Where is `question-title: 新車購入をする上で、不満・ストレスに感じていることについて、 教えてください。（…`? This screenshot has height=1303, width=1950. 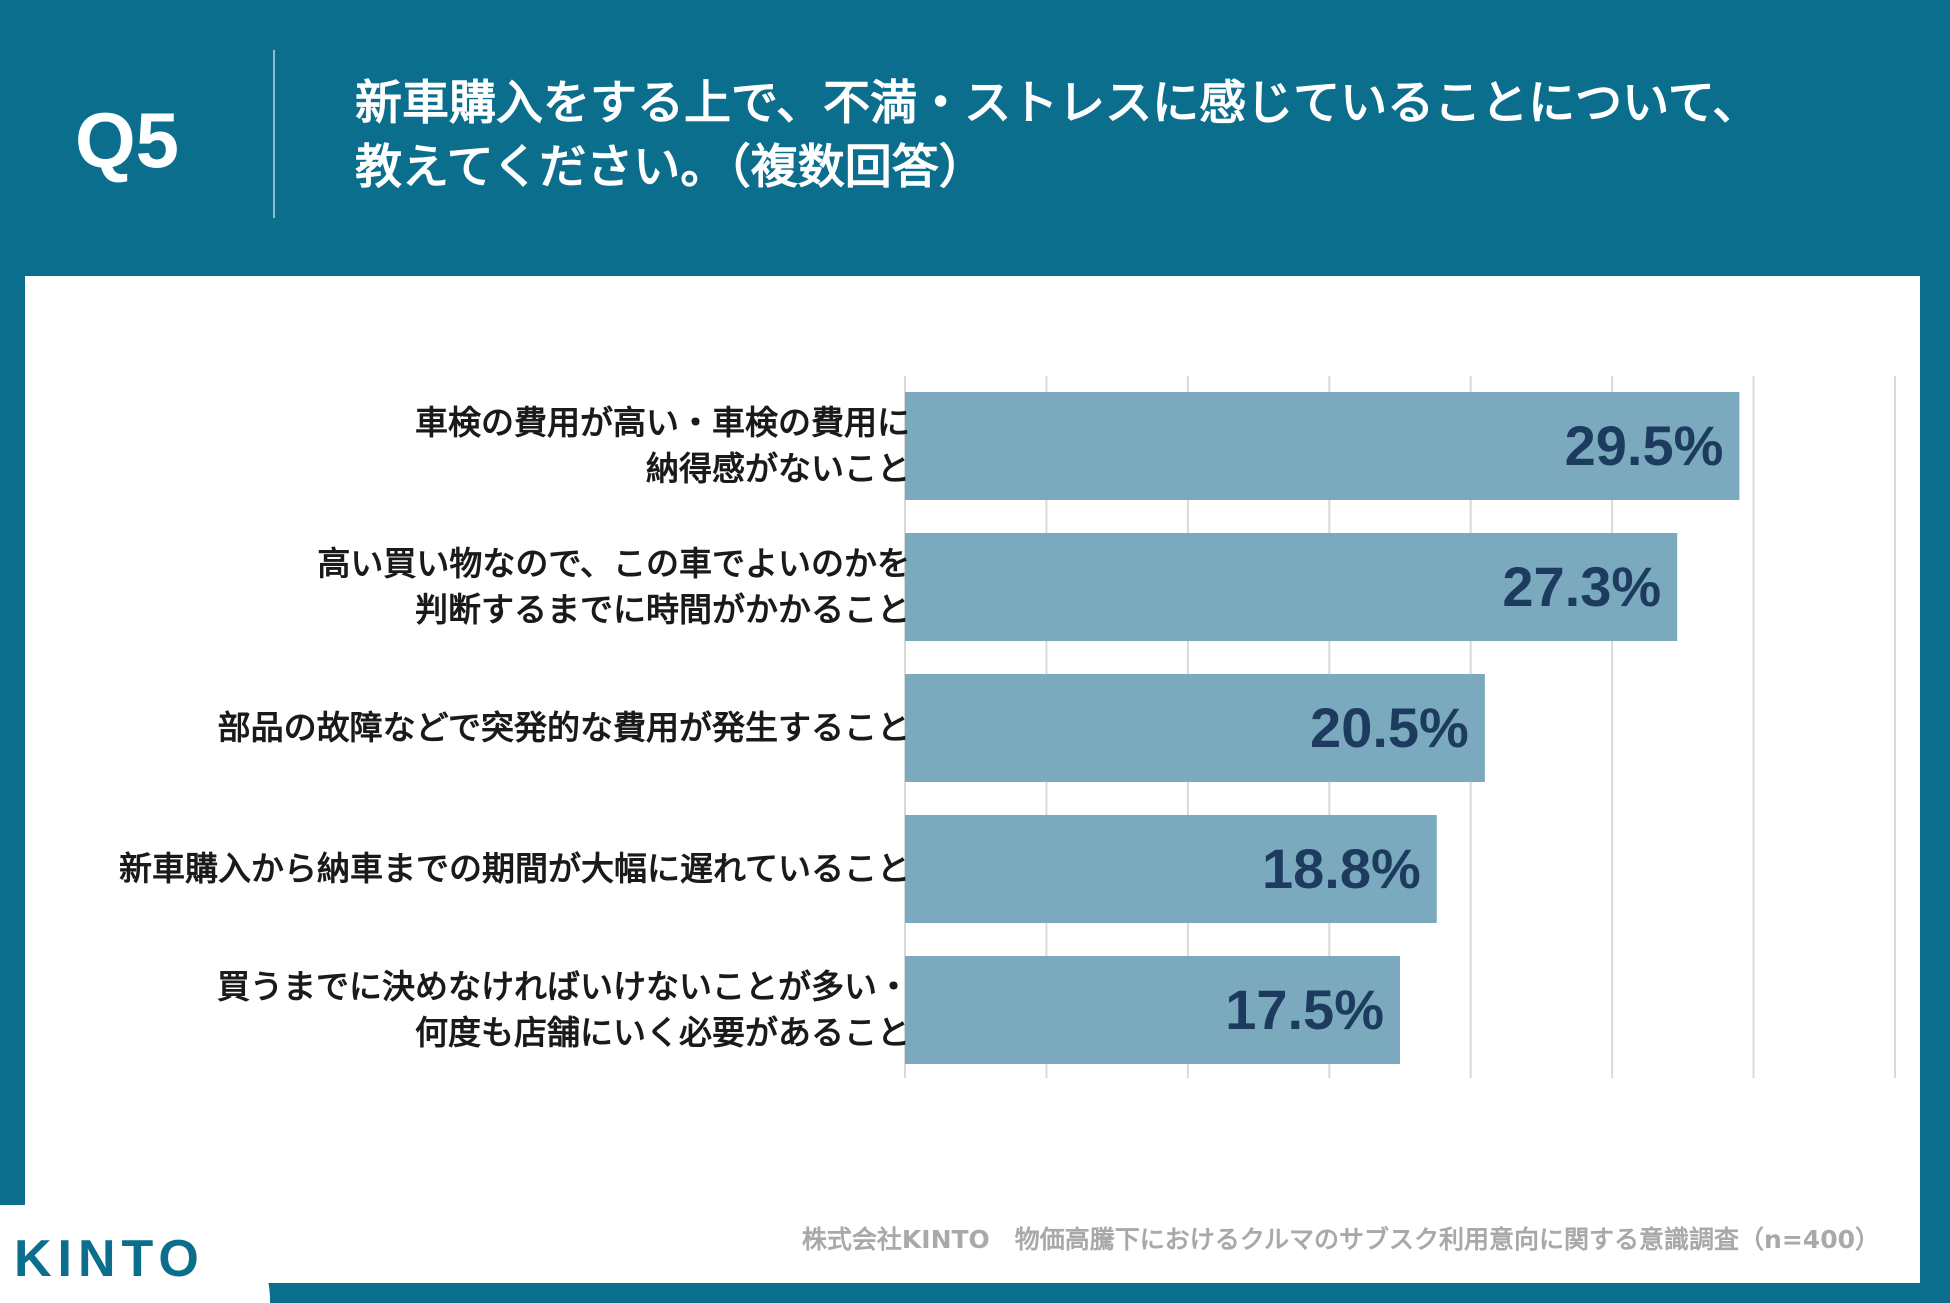
question-title: 新車購入をする上で、不満・ストレスに感じていることについて、 教えてください。（… is located at coordinates (1135, 136).